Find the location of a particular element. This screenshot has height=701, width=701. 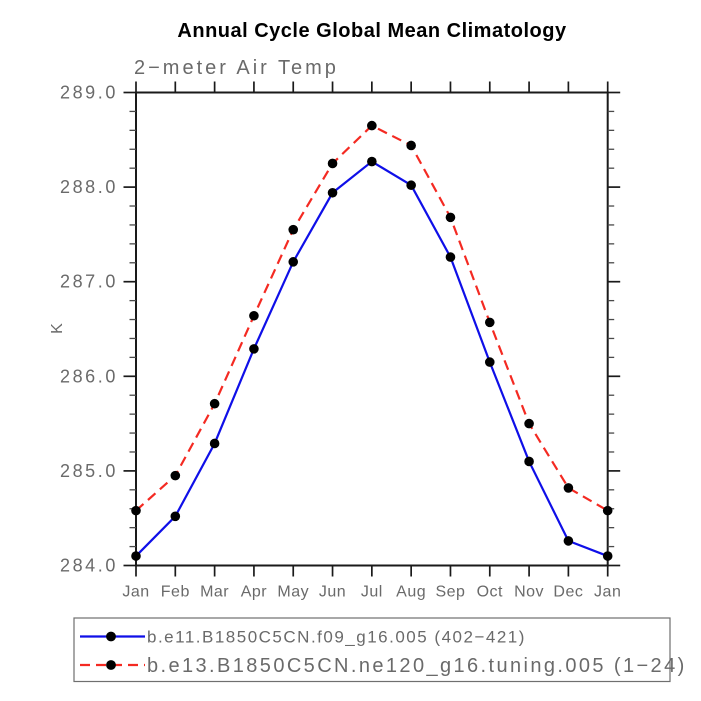

x-tick-label: Nov is located at coordinates (529, 592).